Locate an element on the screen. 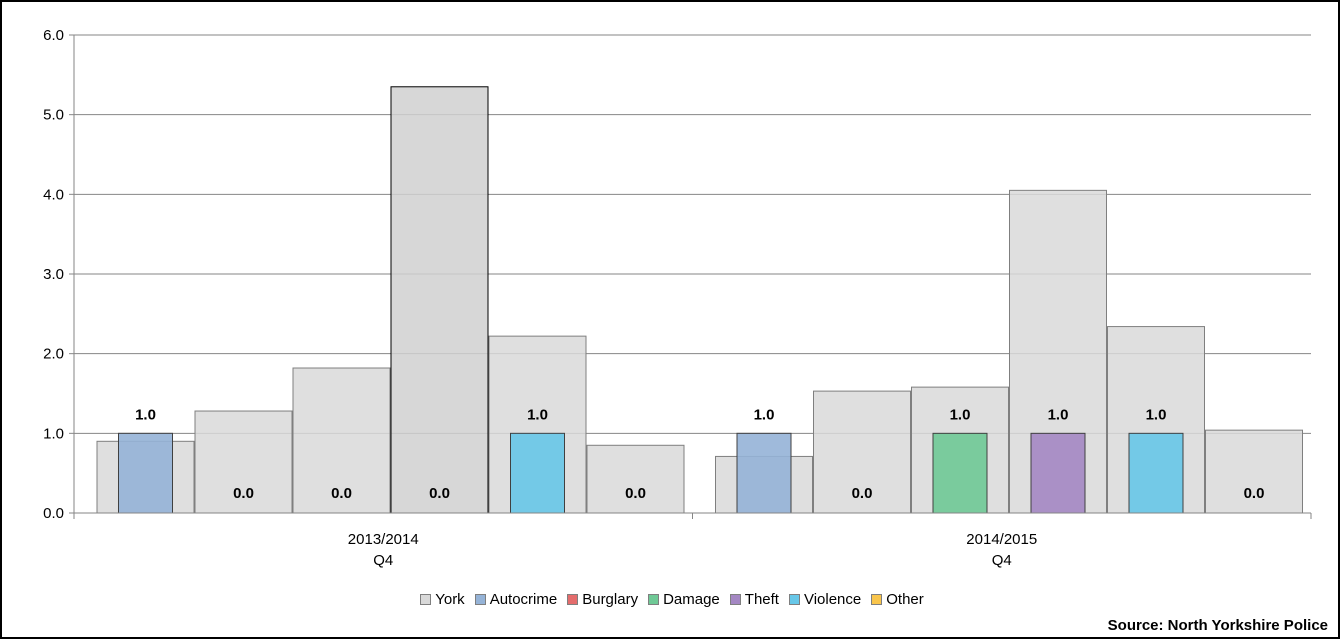 This screenshot has width=1340, height=639. legend-label: Burglary is located at coordinates (610, 599).